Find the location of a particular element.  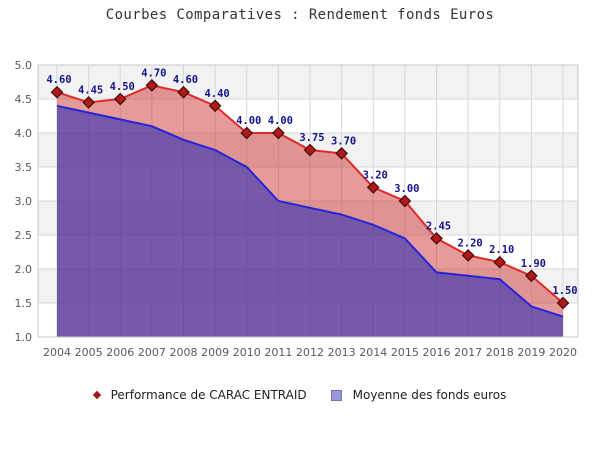

data-point-label: 3.75 is located at coordinates (311, 138).